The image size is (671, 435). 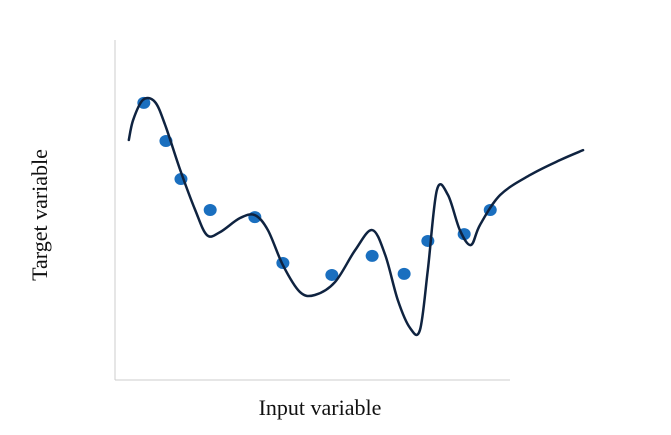 What do you see at coordinates (39, 215) in the screenshot?
I see `y-axis-label: Target variable` at bounding box center [39, 215].